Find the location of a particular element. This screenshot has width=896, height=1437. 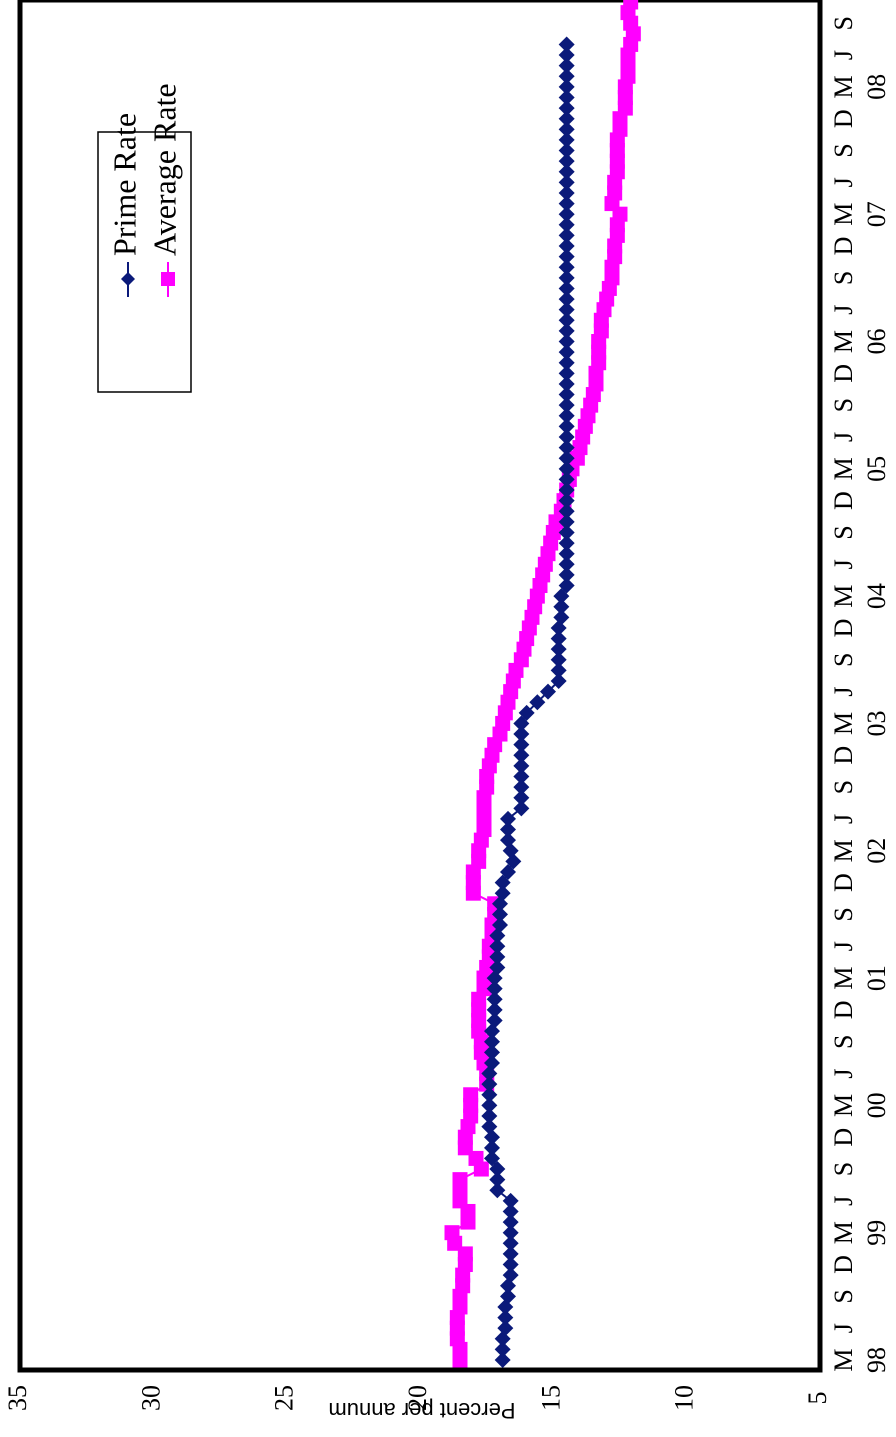

year-tick-label: 03 is located at coordinates (876, 723).